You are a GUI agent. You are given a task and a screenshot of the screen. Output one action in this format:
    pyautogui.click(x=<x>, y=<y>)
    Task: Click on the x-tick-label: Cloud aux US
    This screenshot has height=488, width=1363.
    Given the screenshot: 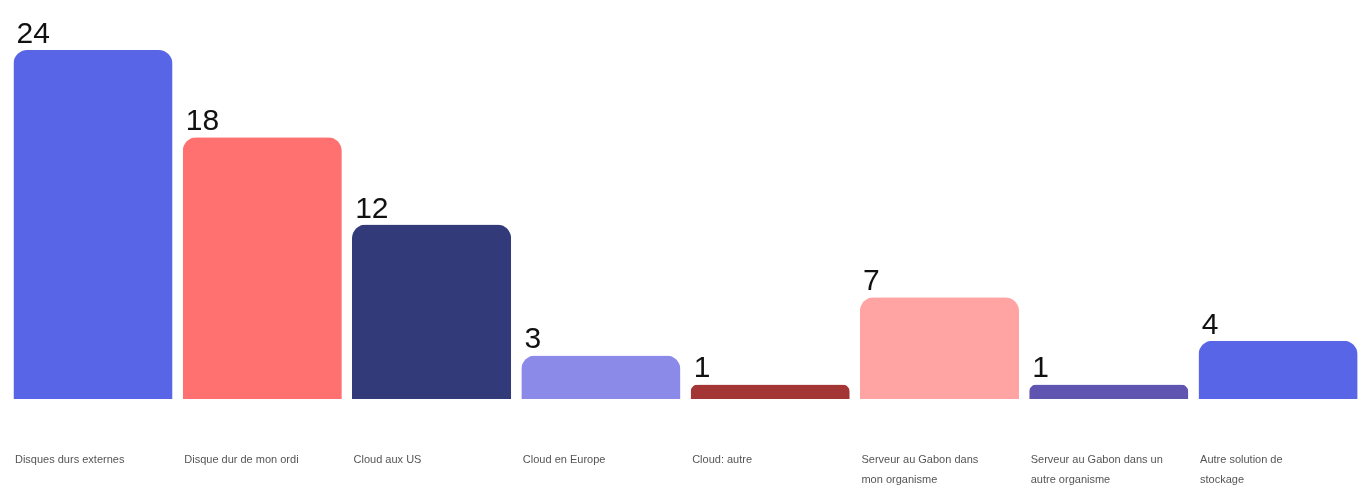 What is the action you would take?
    pyautogui.click(x=387, y=458)
    